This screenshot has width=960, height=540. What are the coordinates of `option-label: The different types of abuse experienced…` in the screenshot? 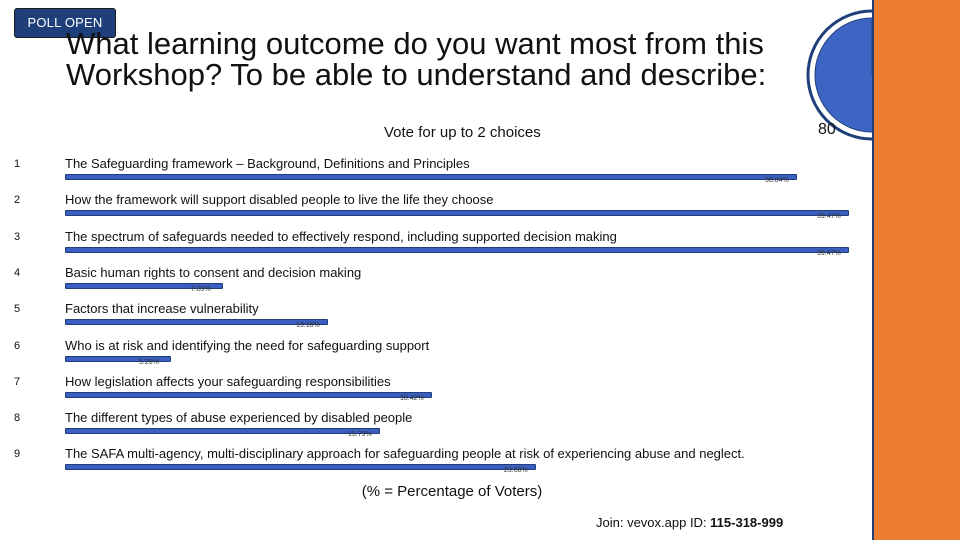 It's located at (239, 418).